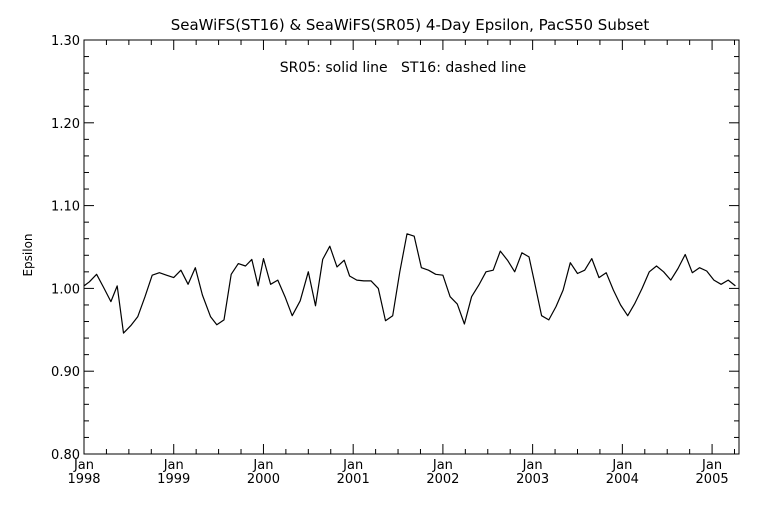 This screenshot has height=512, width=768. What do you see at coordinates (65, 289) in the screenshot?
I see `y-tick-label: 1.00` at bounding box center [65, 289].